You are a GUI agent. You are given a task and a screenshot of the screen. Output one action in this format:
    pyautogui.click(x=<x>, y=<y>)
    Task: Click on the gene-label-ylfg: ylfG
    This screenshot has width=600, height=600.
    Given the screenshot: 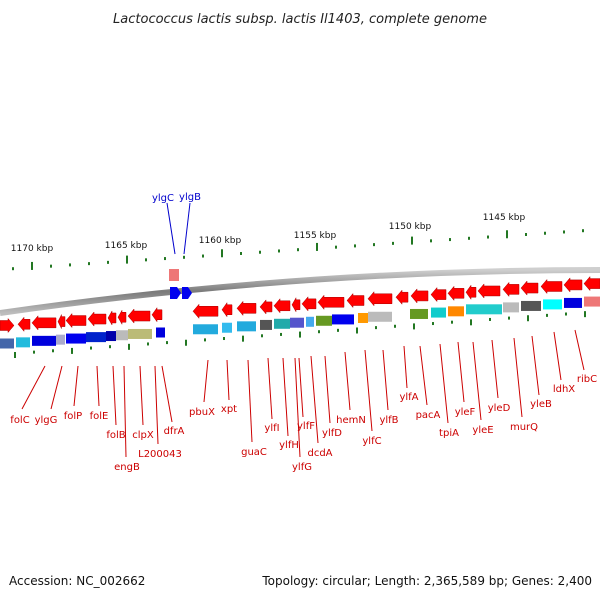 What is the action you would take?
    pyautogui.click(x=302, y=467)
    